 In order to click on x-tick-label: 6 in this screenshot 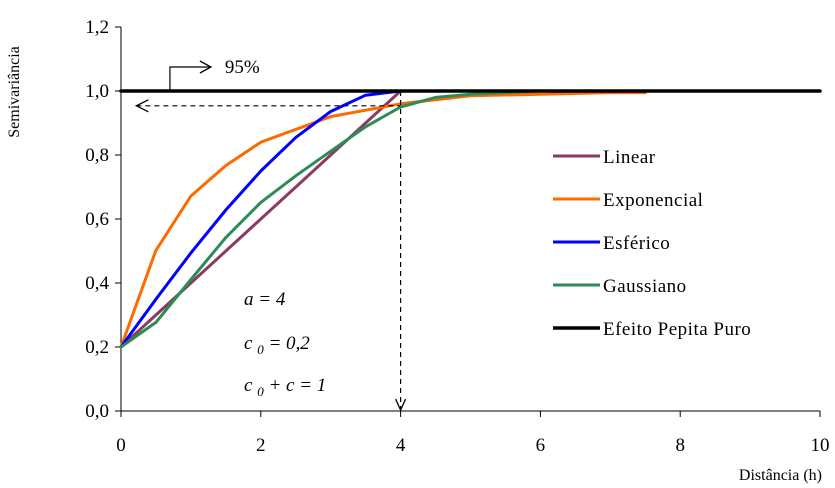, I will do `click(541, 445)`.